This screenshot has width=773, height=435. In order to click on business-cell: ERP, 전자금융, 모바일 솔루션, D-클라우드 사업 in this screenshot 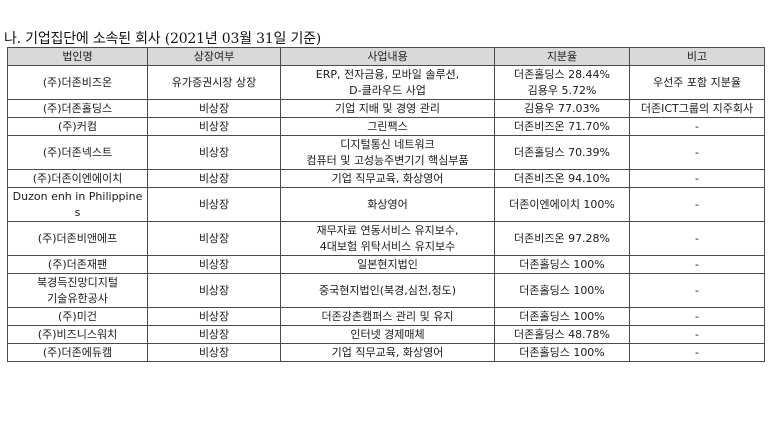, I will do `click(387, 82)`.